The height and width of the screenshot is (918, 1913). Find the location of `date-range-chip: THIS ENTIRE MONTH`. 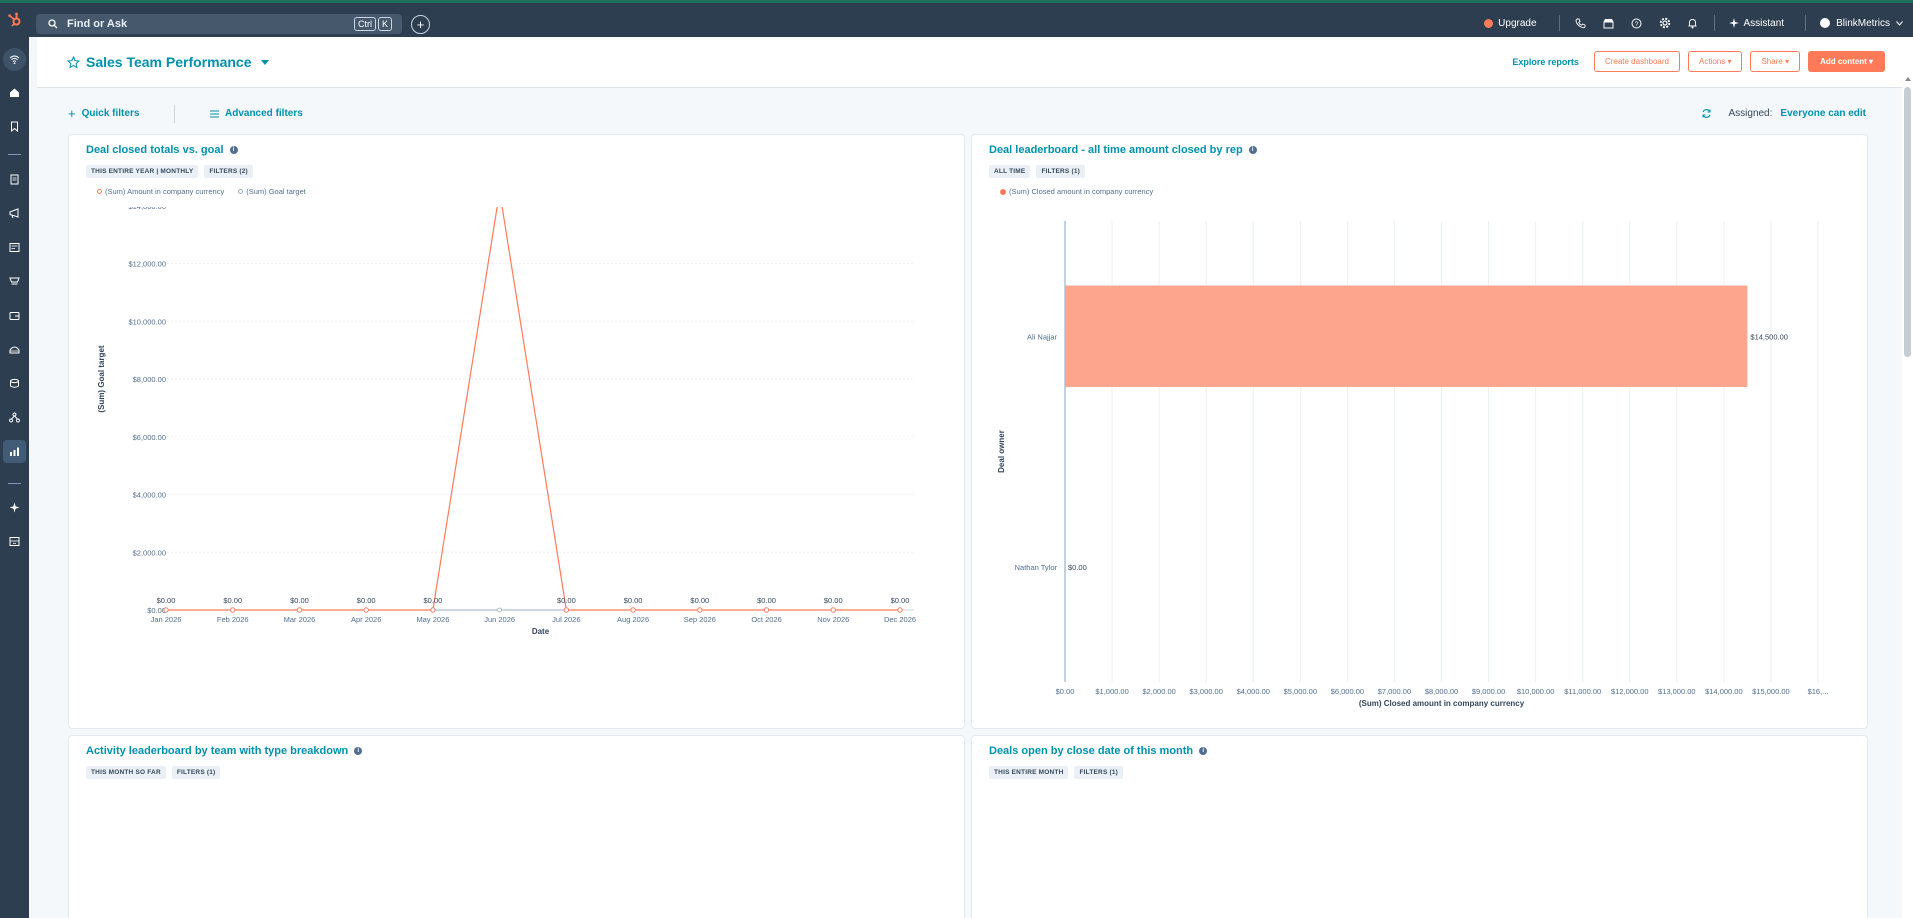

date-range-chip: THIS ENTIRE MONTH is located at coordinates (1029, 772).